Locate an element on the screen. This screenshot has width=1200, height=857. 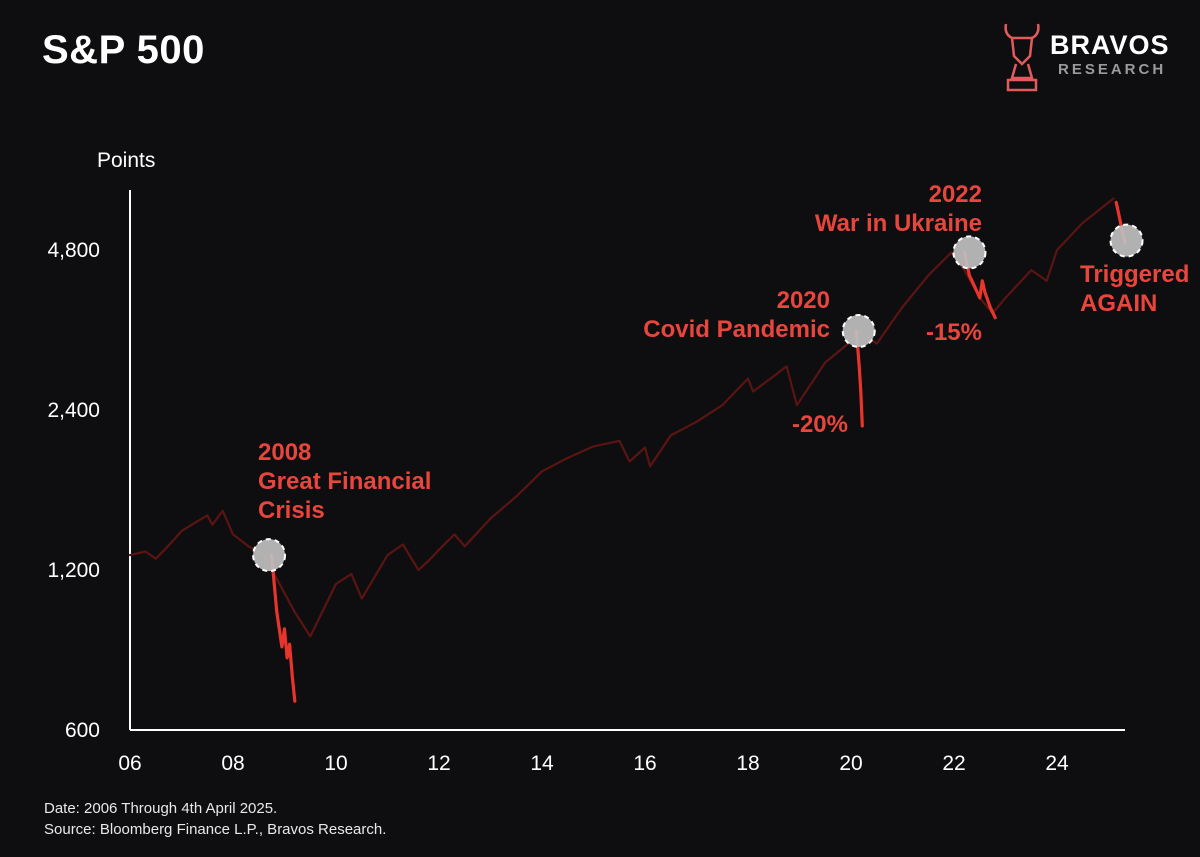
y-tick-label: 600 is located at coordinates (82, 730).